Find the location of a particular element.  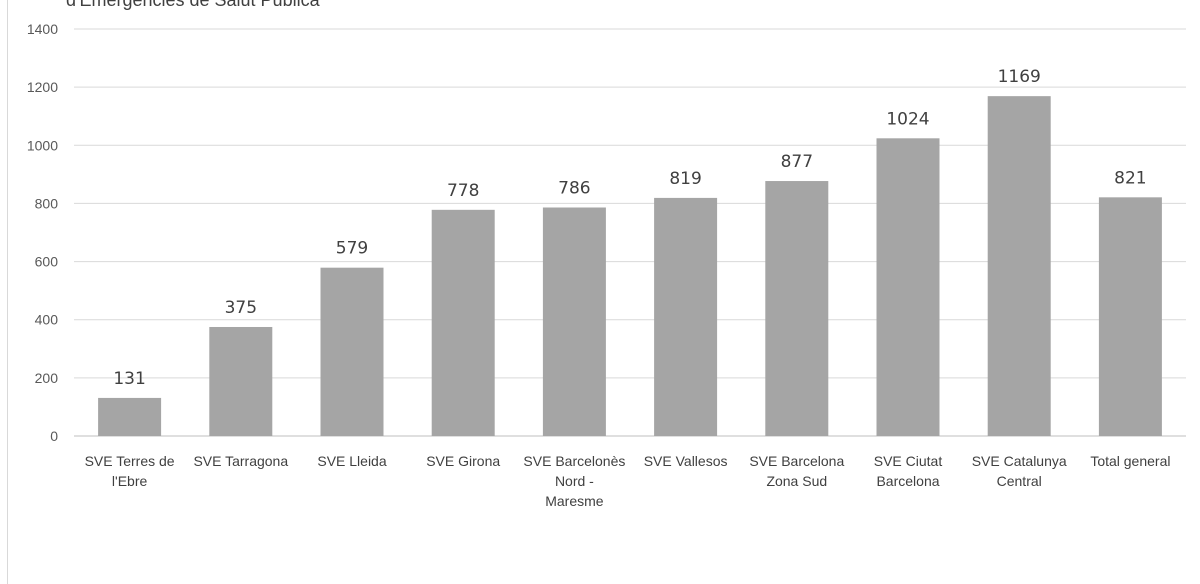

x-category-label: Nord - is located at coordinates (574, 481).